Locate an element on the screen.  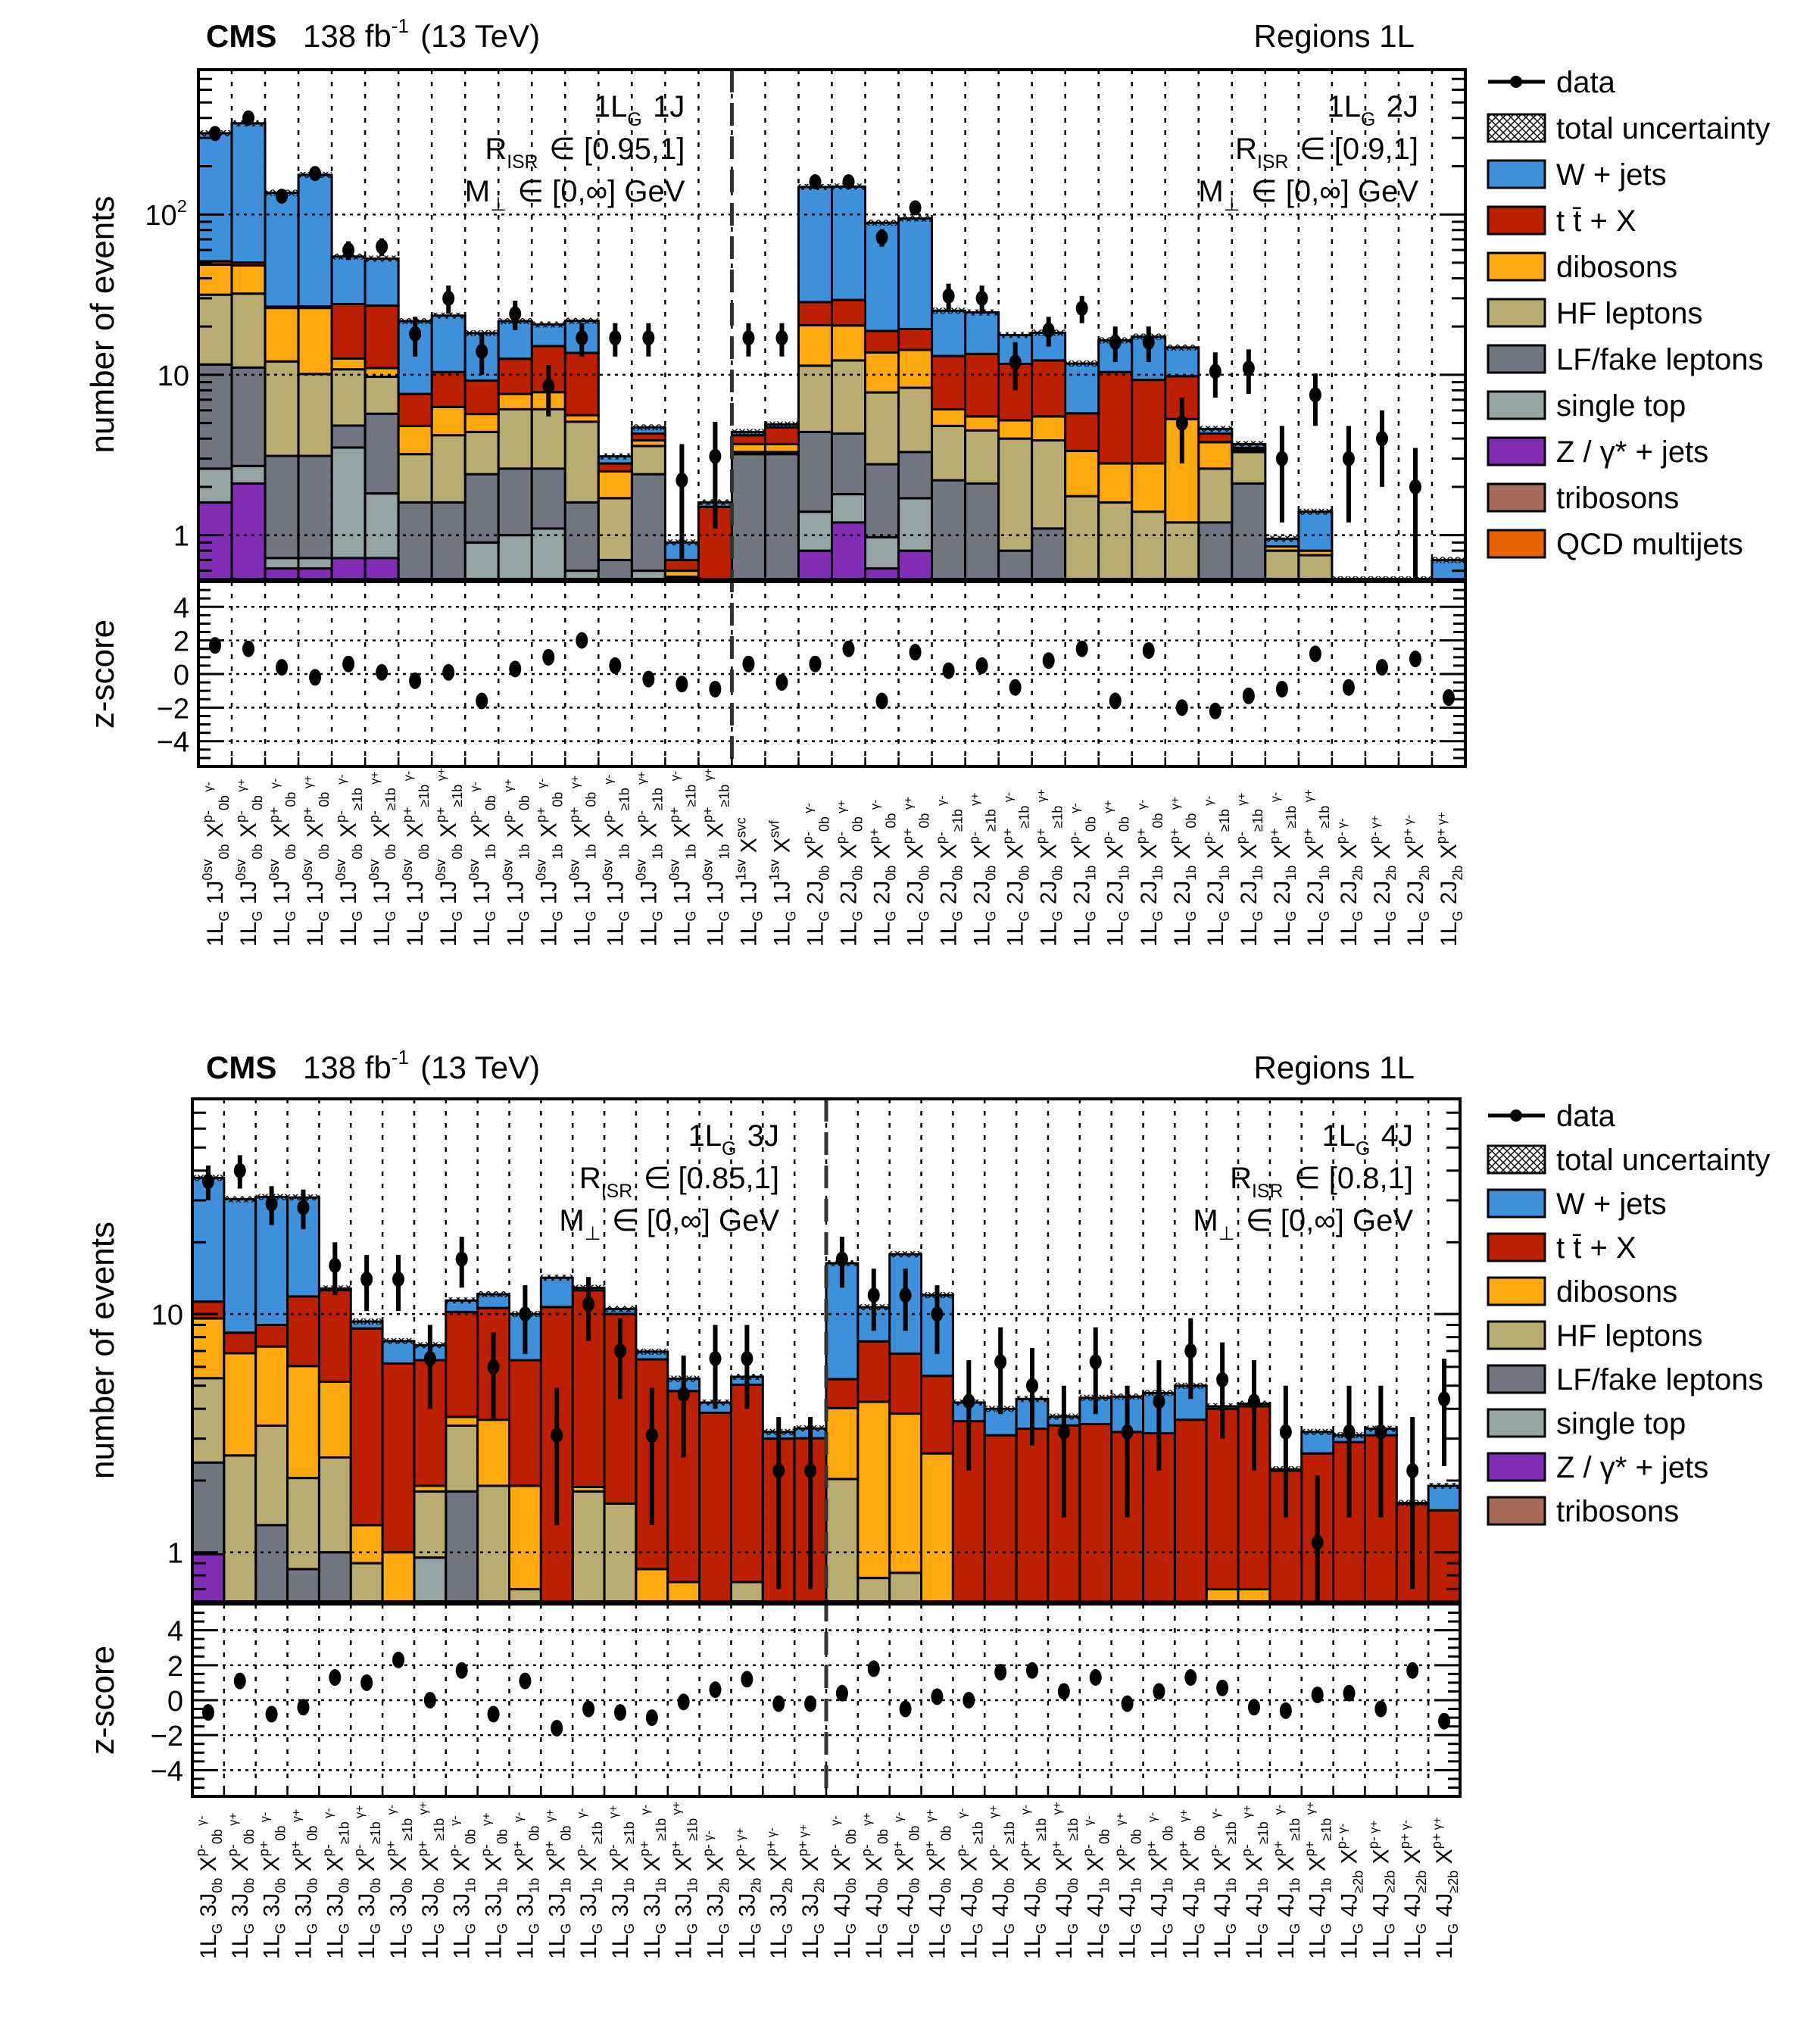
x-tick-label: 1LG 1J0sv1b Xp+≥1b γ+ is located at coordinates (716, 857).